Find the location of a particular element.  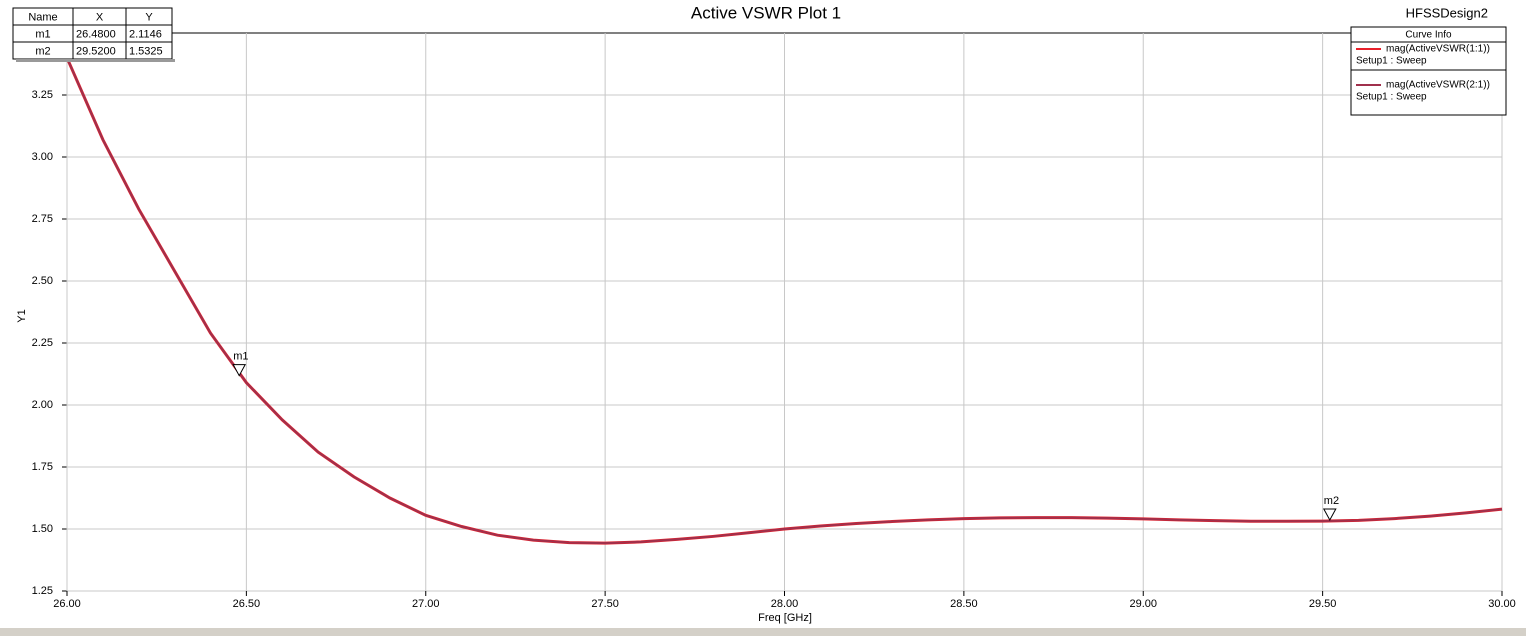

x-tick-label: 30.00 is located at coordinates (1502, 604).